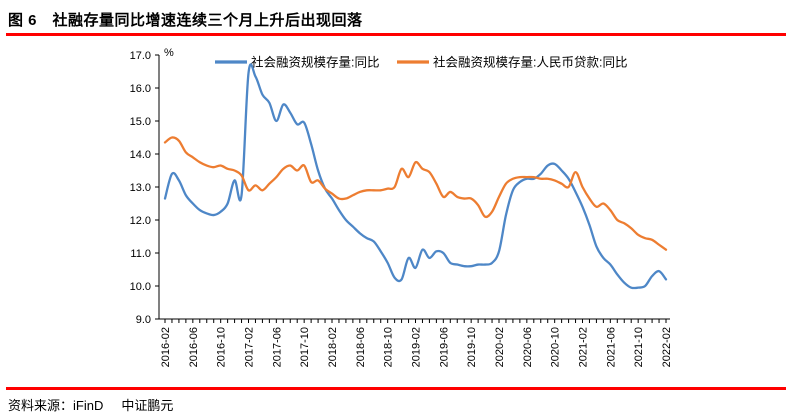  I want to click on x-tick-label: 2019-10, so click(472, 347).